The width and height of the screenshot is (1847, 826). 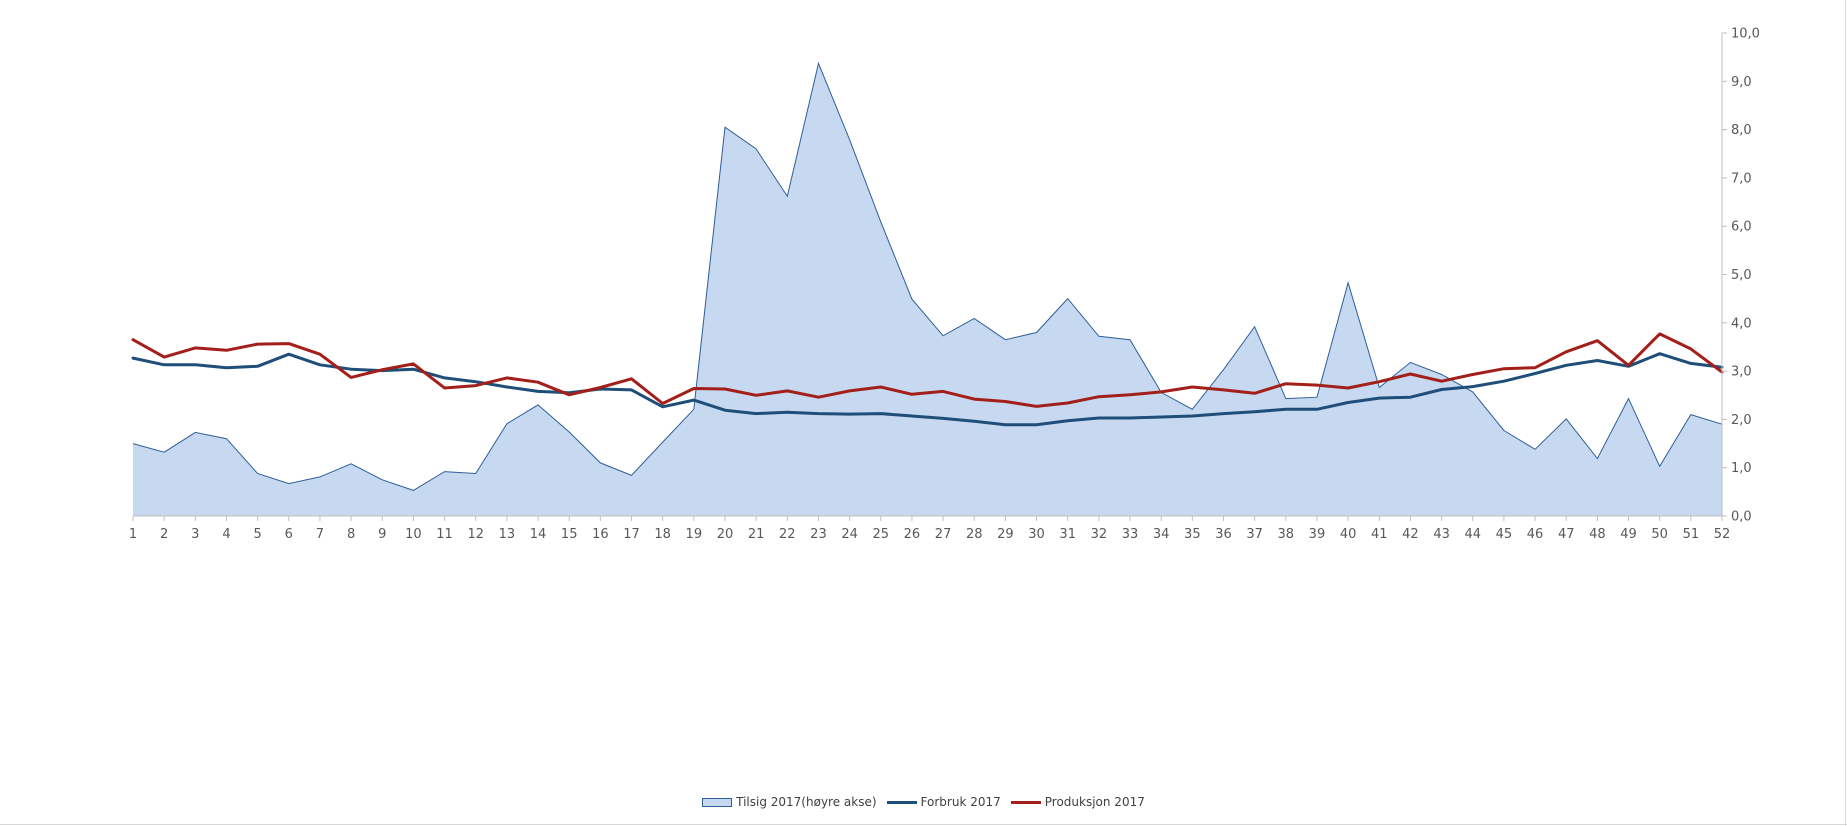 I want to click on x-tick-label: 13, so click(x=507, y=534).